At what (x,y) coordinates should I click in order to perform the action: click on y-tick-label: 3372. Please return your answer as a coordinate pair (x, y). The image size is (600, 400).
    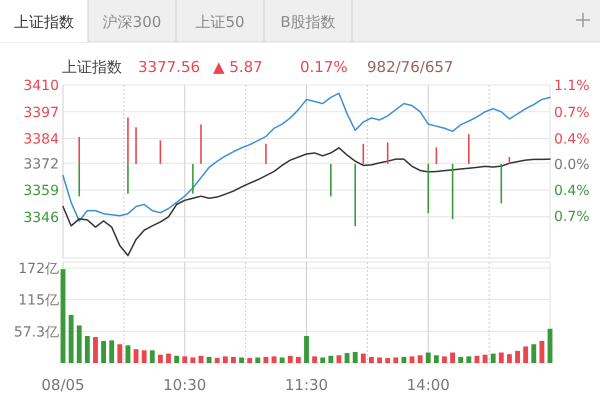
    Looking at the image, I should click on (41, 164).